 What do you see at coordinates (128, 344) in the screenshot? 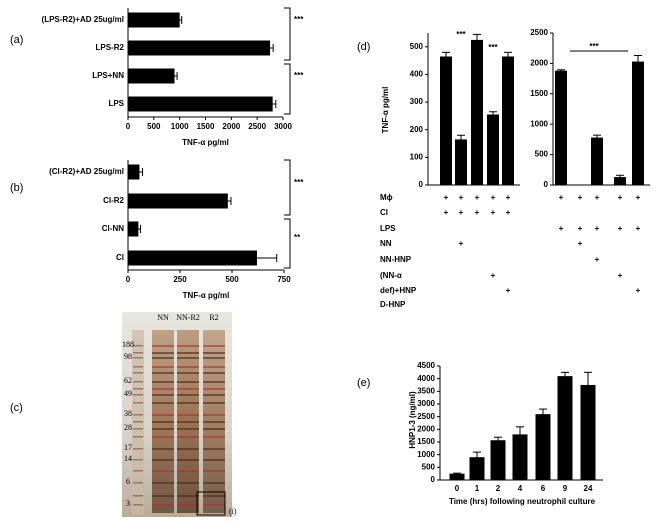
I see `marker-label: 188` at bounding box center [128, 344].